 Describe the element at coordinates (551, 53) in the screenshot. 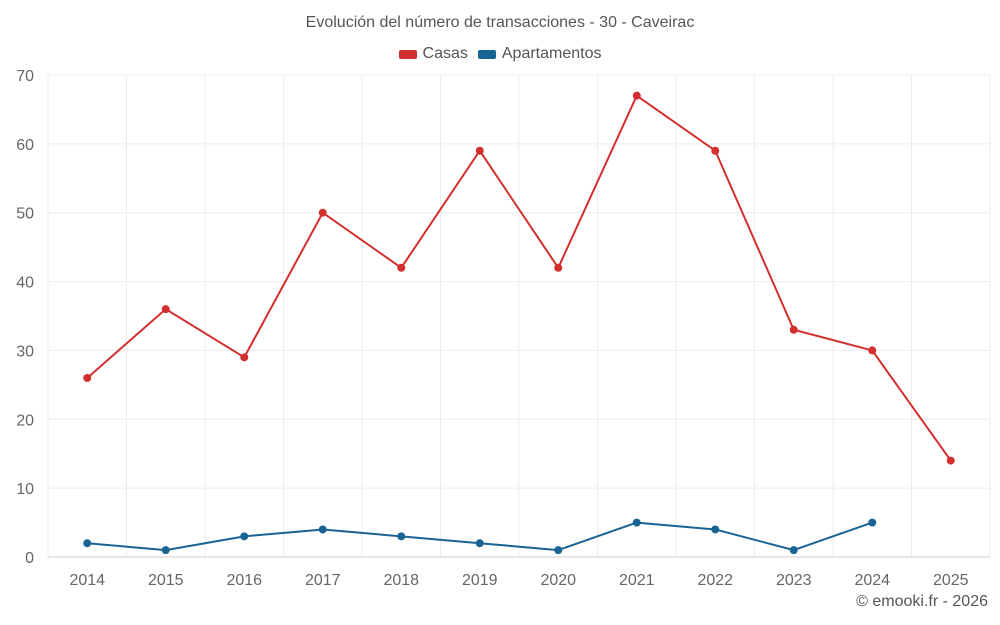

I see `legend-label-apartamentos: Apartamentos` at that location.